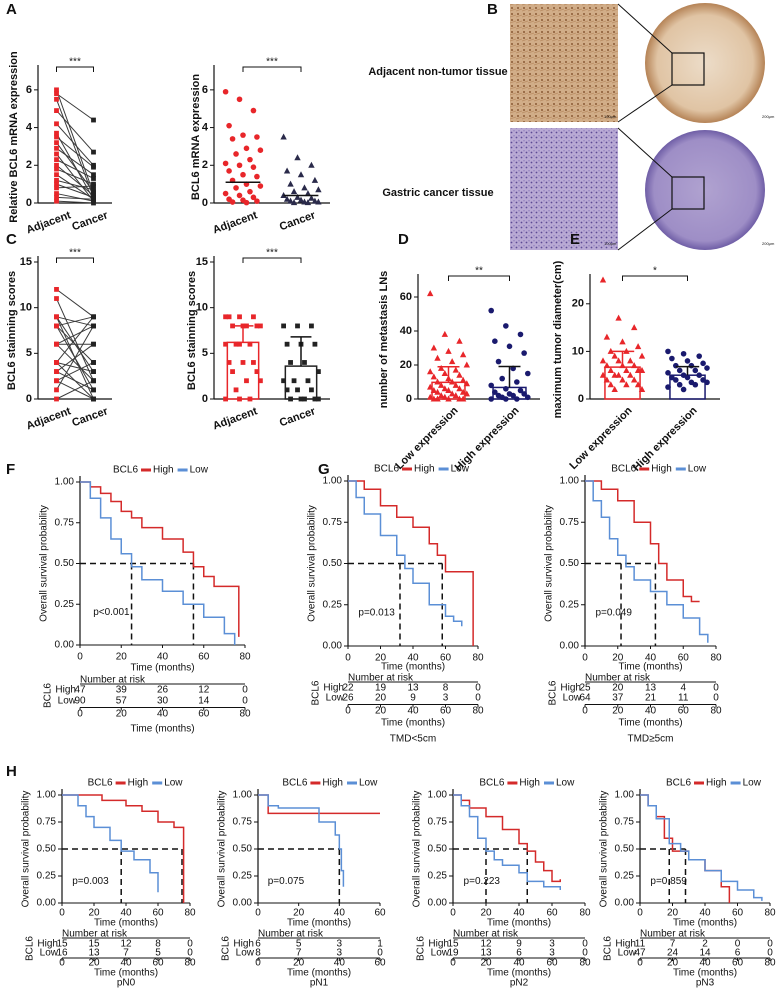  What do you see at coordinates (158, 953) in the screenshot?
I see `risk-count: 5` at bounding box center [158, 953].